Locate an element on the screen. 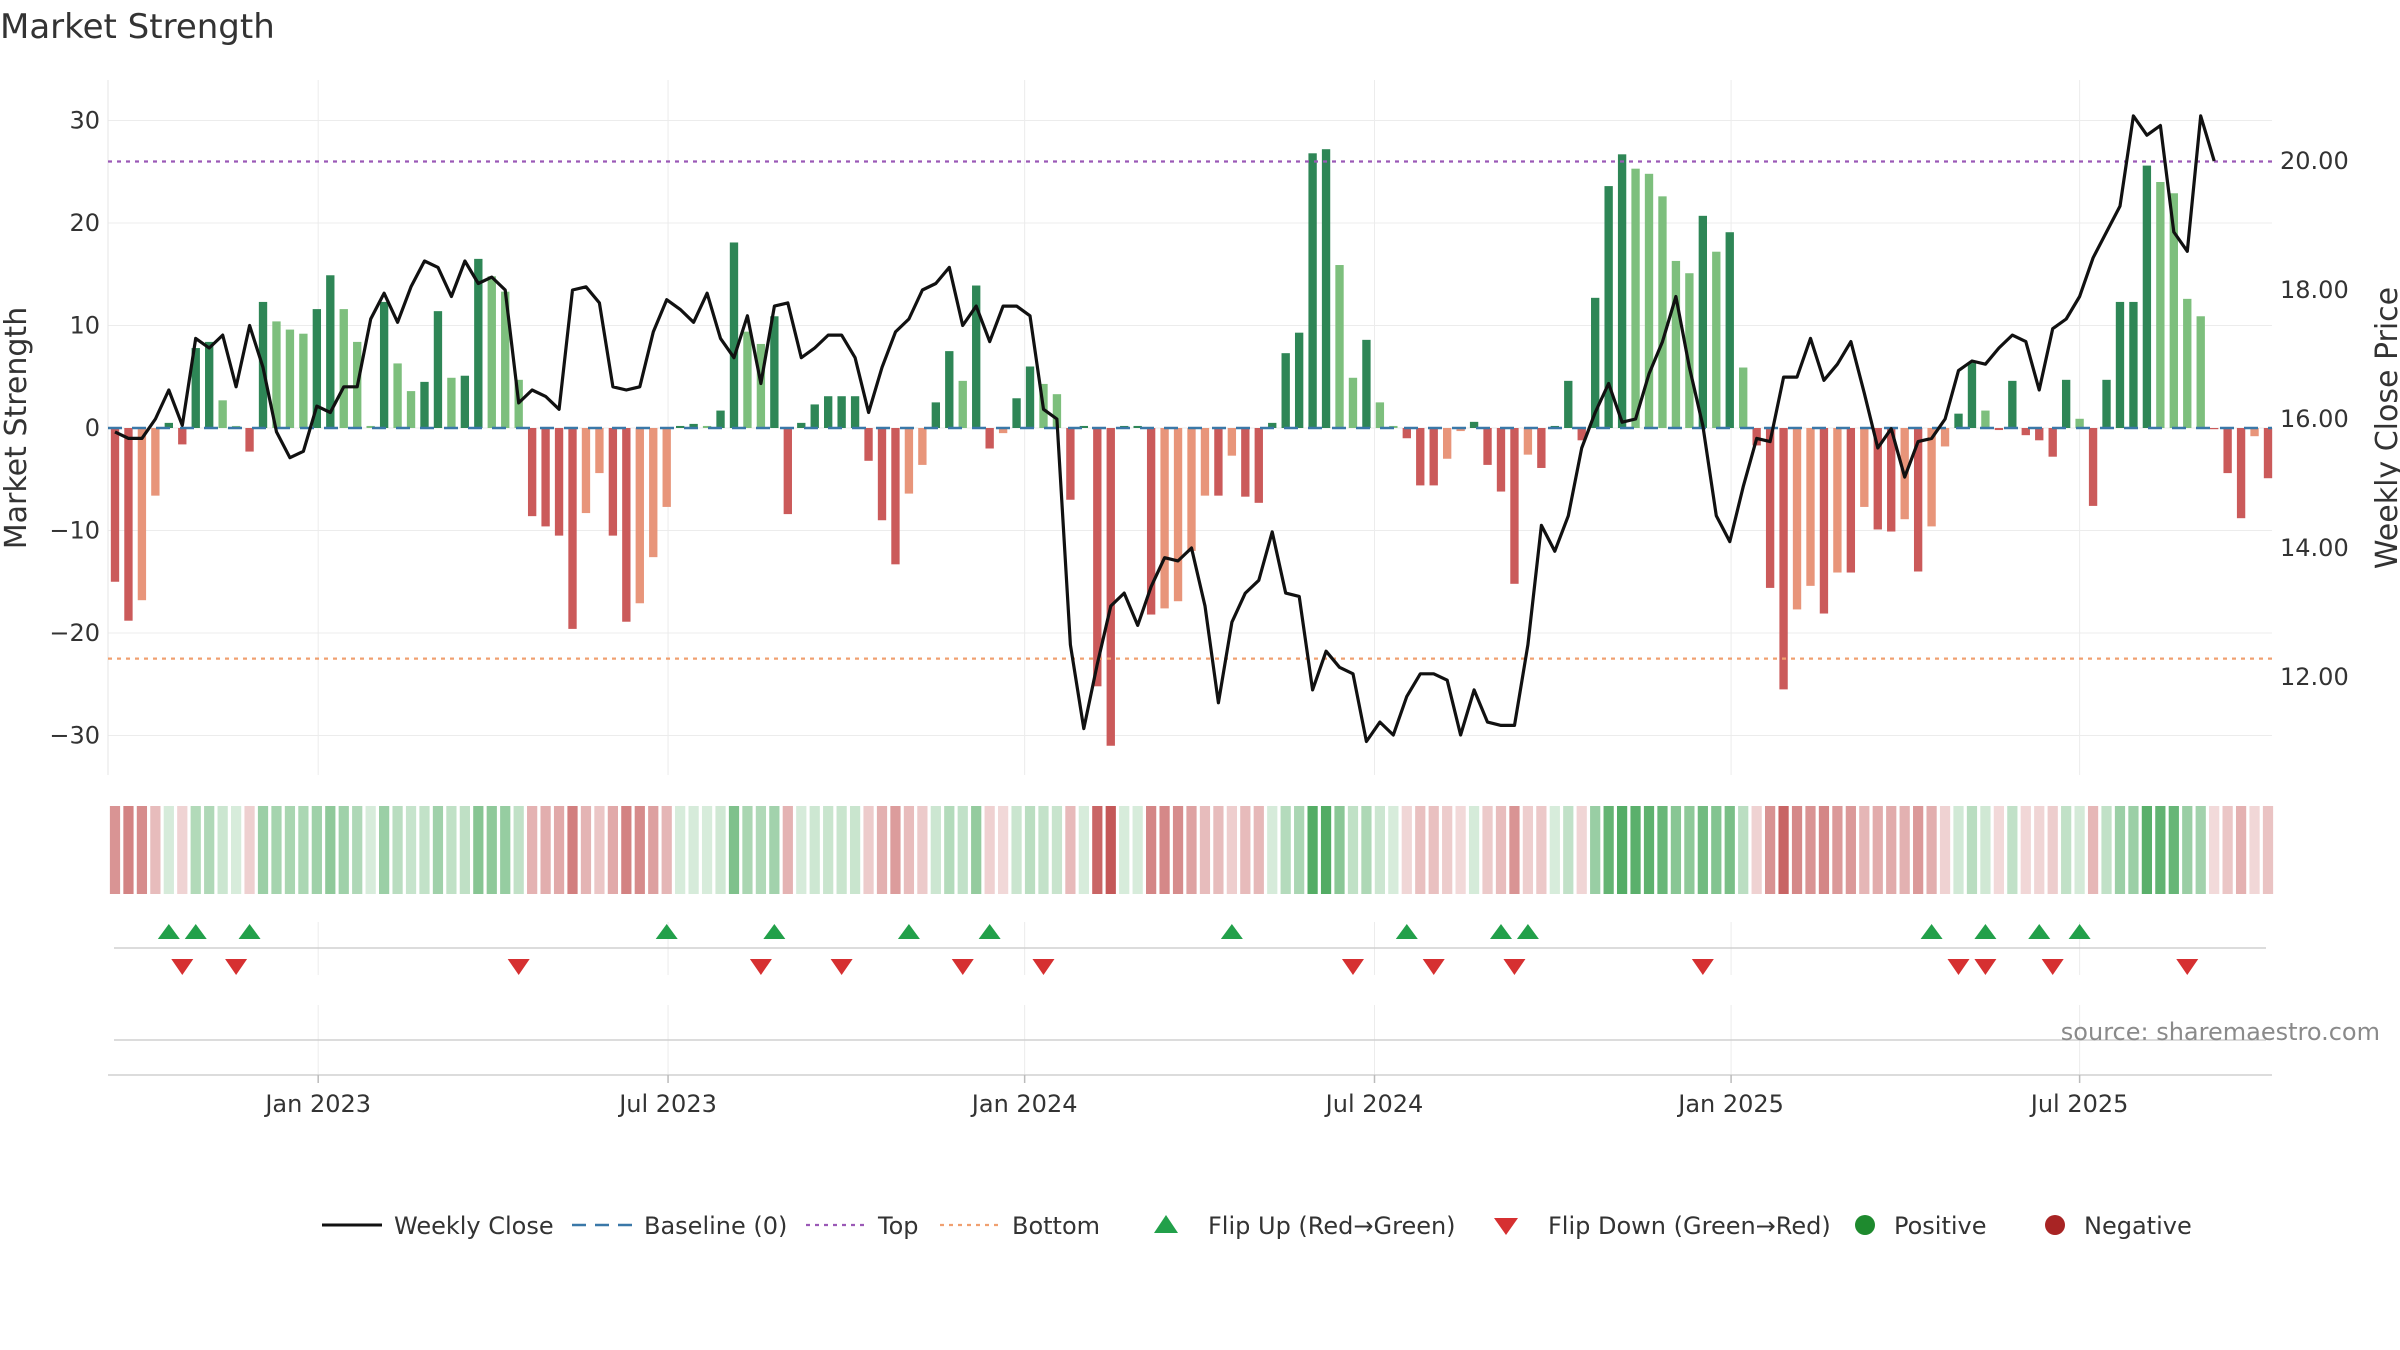  x-tick-label: Jan 2024 is located at coordinates (1024, 1104).